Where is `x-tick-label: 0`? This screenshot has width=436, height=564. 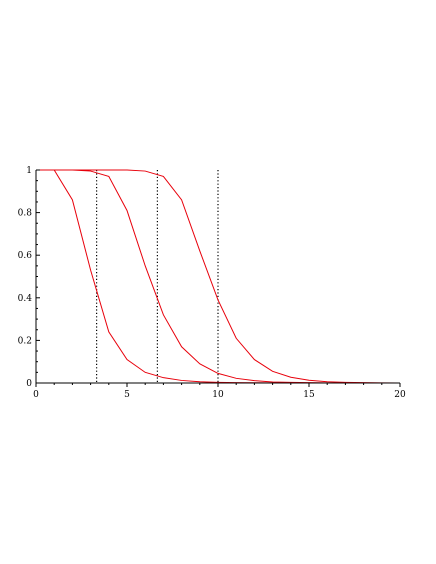
x-tick-label: 0 is located at coordinates (36, 395).